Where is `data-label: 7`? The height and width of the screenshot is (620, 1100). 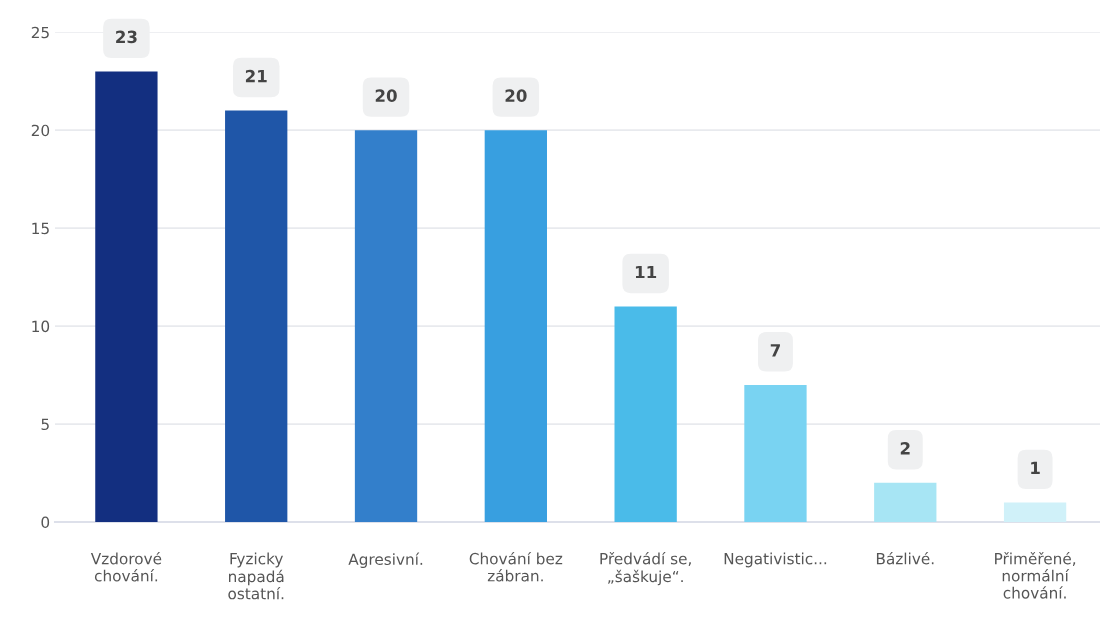
data-label: 7 is located at coordinates (775, 350).